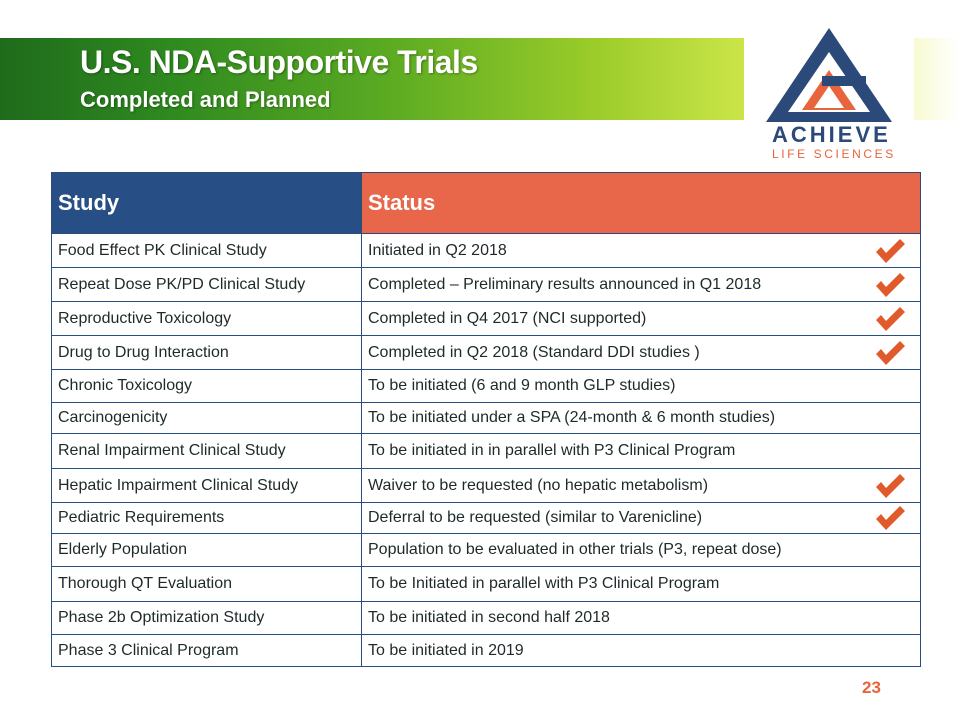 The image size is (960, 720). Describe the element at coordinates (206, 451) in the screenshot. I see `study-cell: Renal Impairment Clinical Study` at that location.